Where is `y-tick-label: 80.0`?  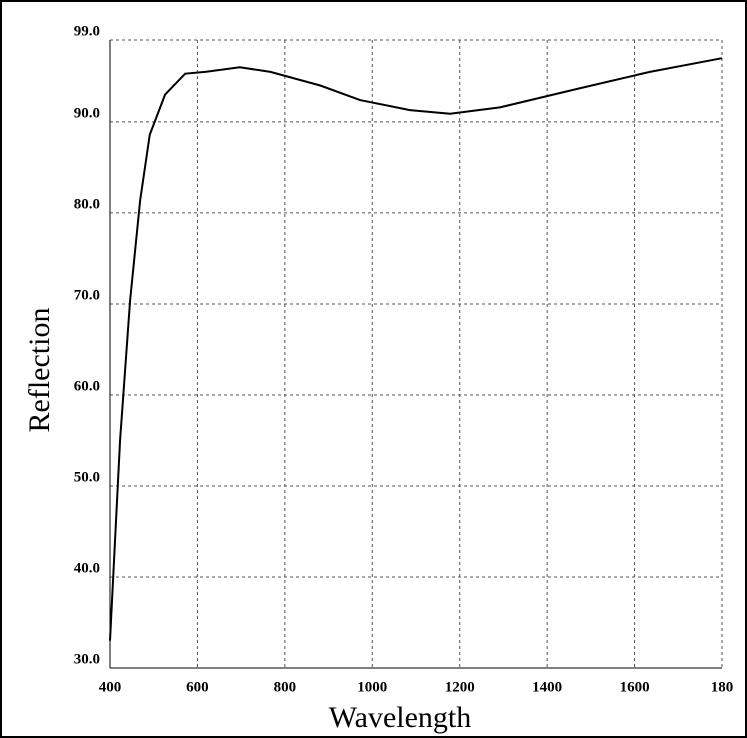
y-tick-label: 80.0 is located at coordinates (87, 204).